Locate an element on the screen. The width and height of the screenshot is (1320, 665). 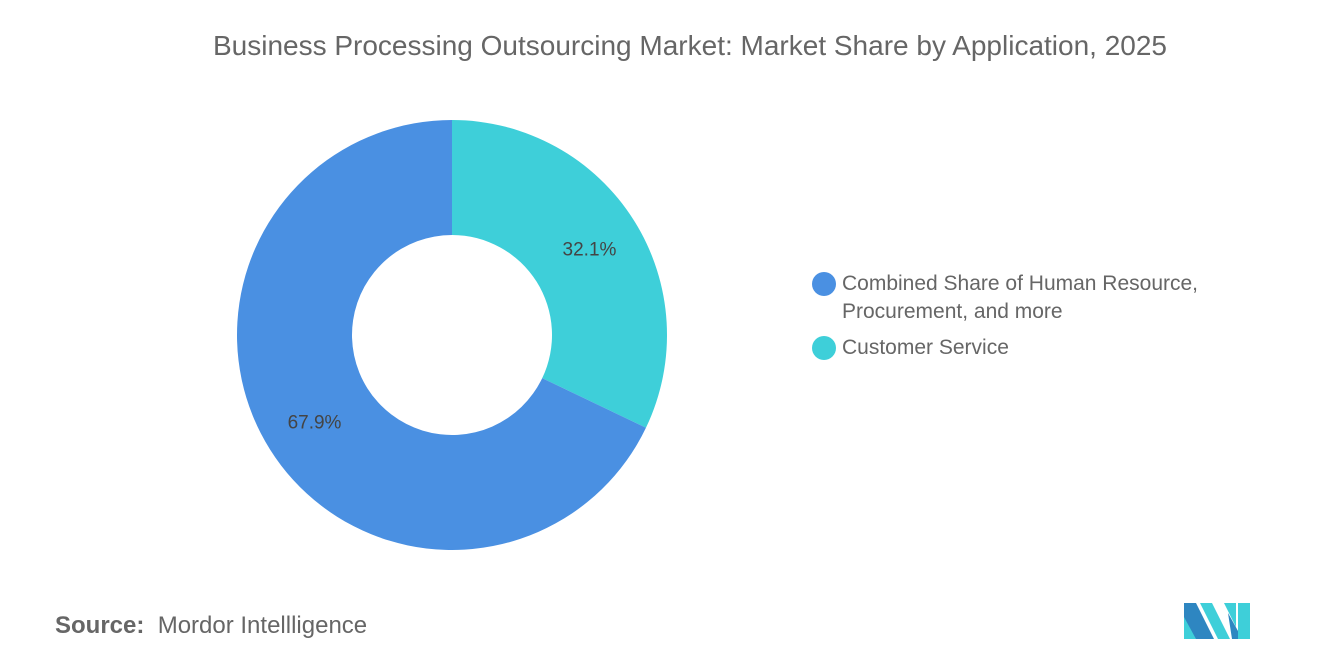
source-note: Source: Mordor Intellligence is located at coordinates (211, 626).